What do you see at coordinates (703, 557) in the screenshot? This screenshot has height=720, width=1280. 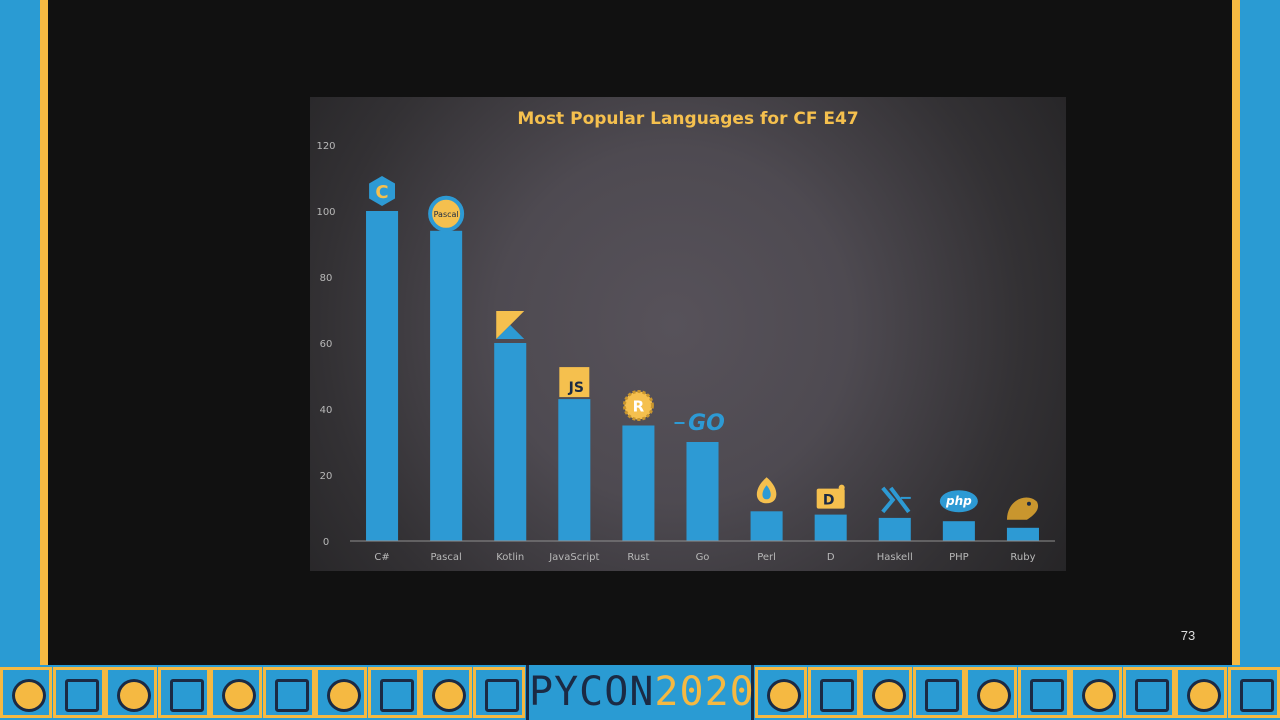 I see `x-tick-label: Go` at bounding box center [703, 557].